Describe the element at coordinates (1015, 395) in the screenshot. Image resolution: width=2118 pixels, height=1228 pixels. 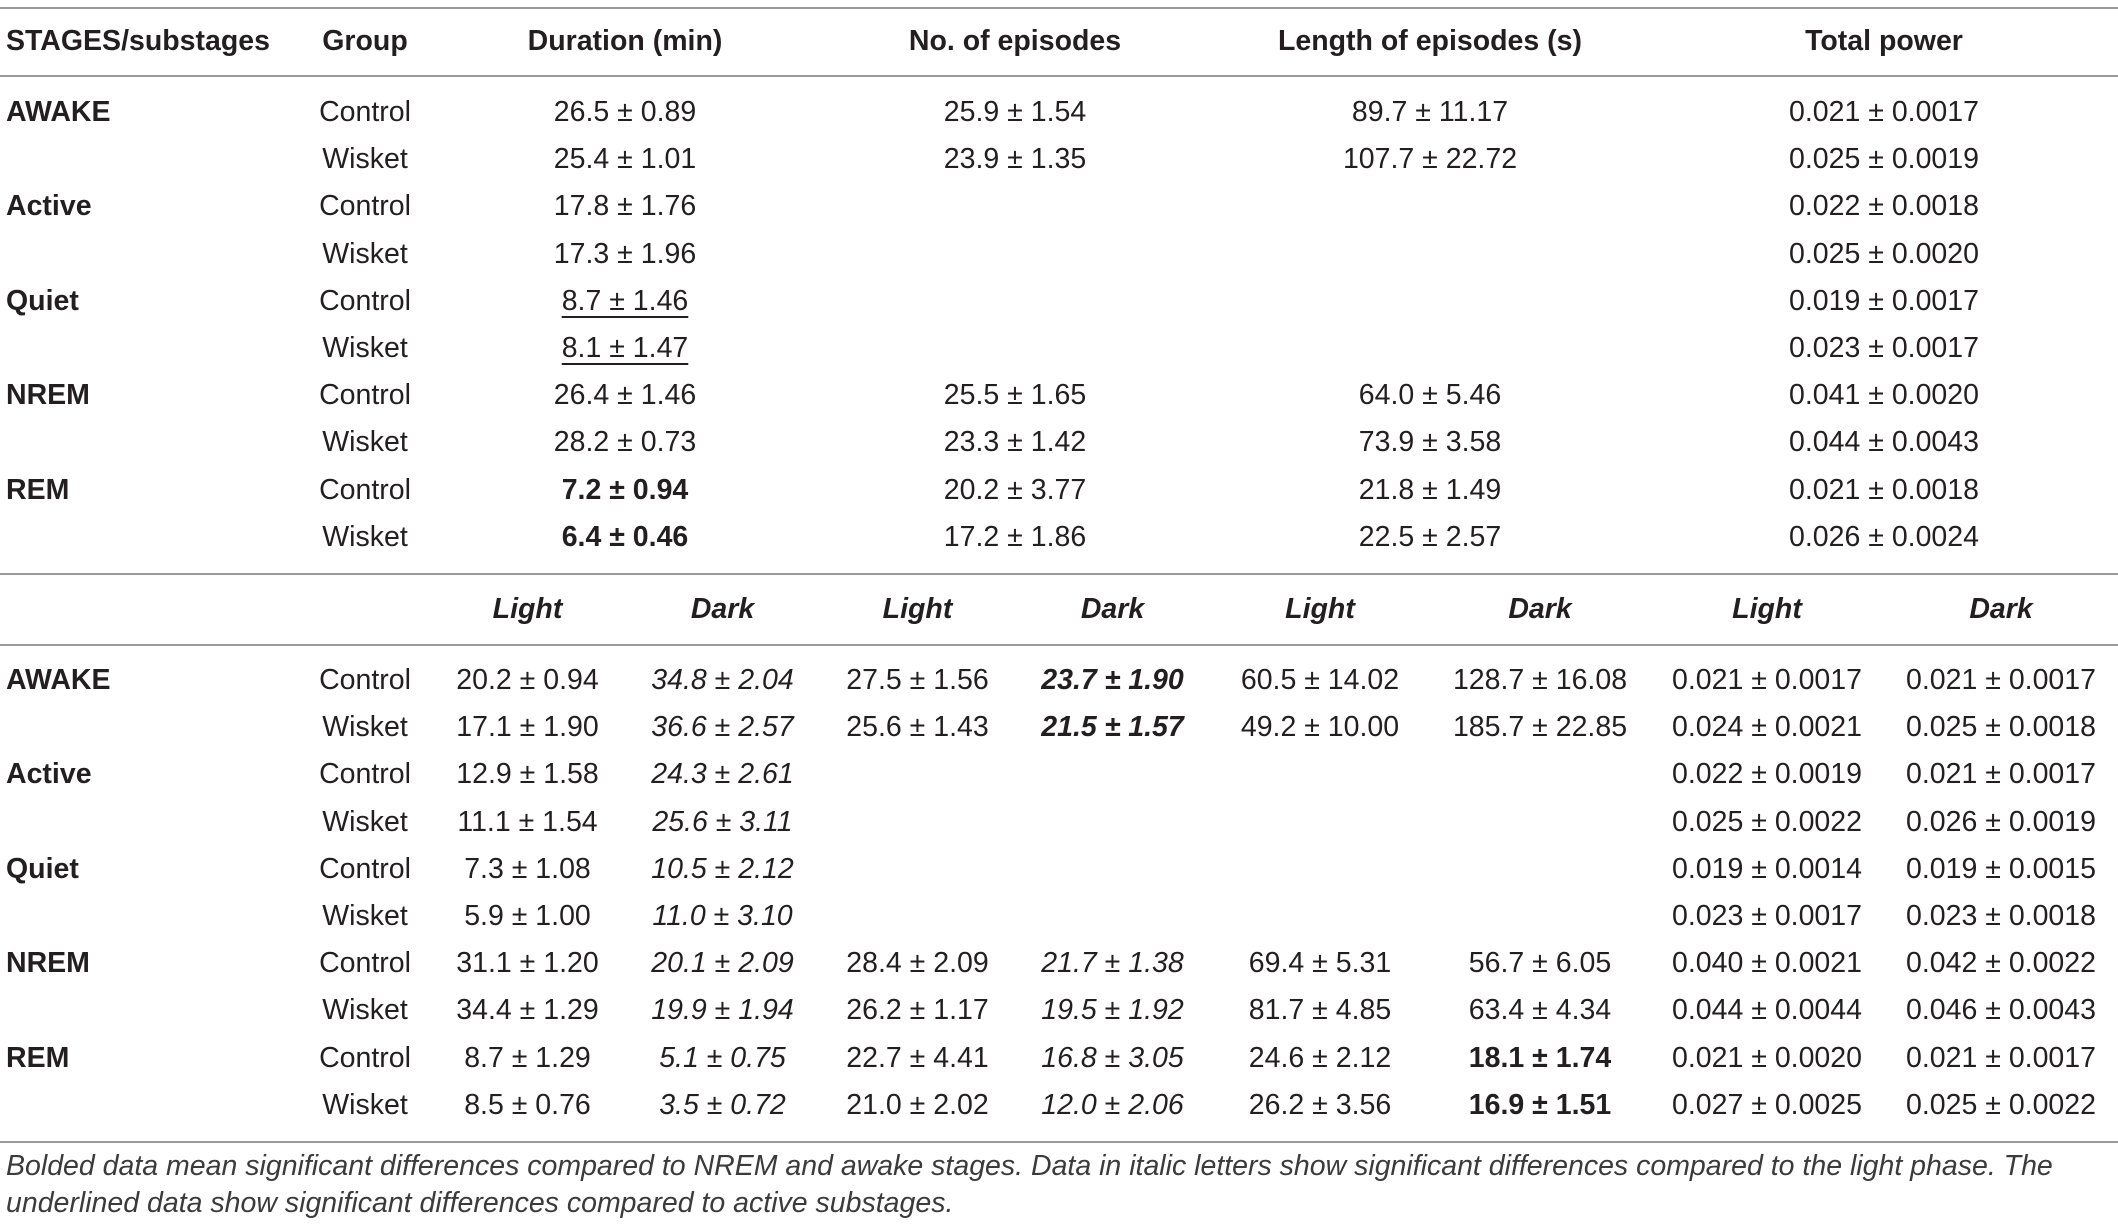
I see `episodes-value: 25.5 ± 1.65` at that location.